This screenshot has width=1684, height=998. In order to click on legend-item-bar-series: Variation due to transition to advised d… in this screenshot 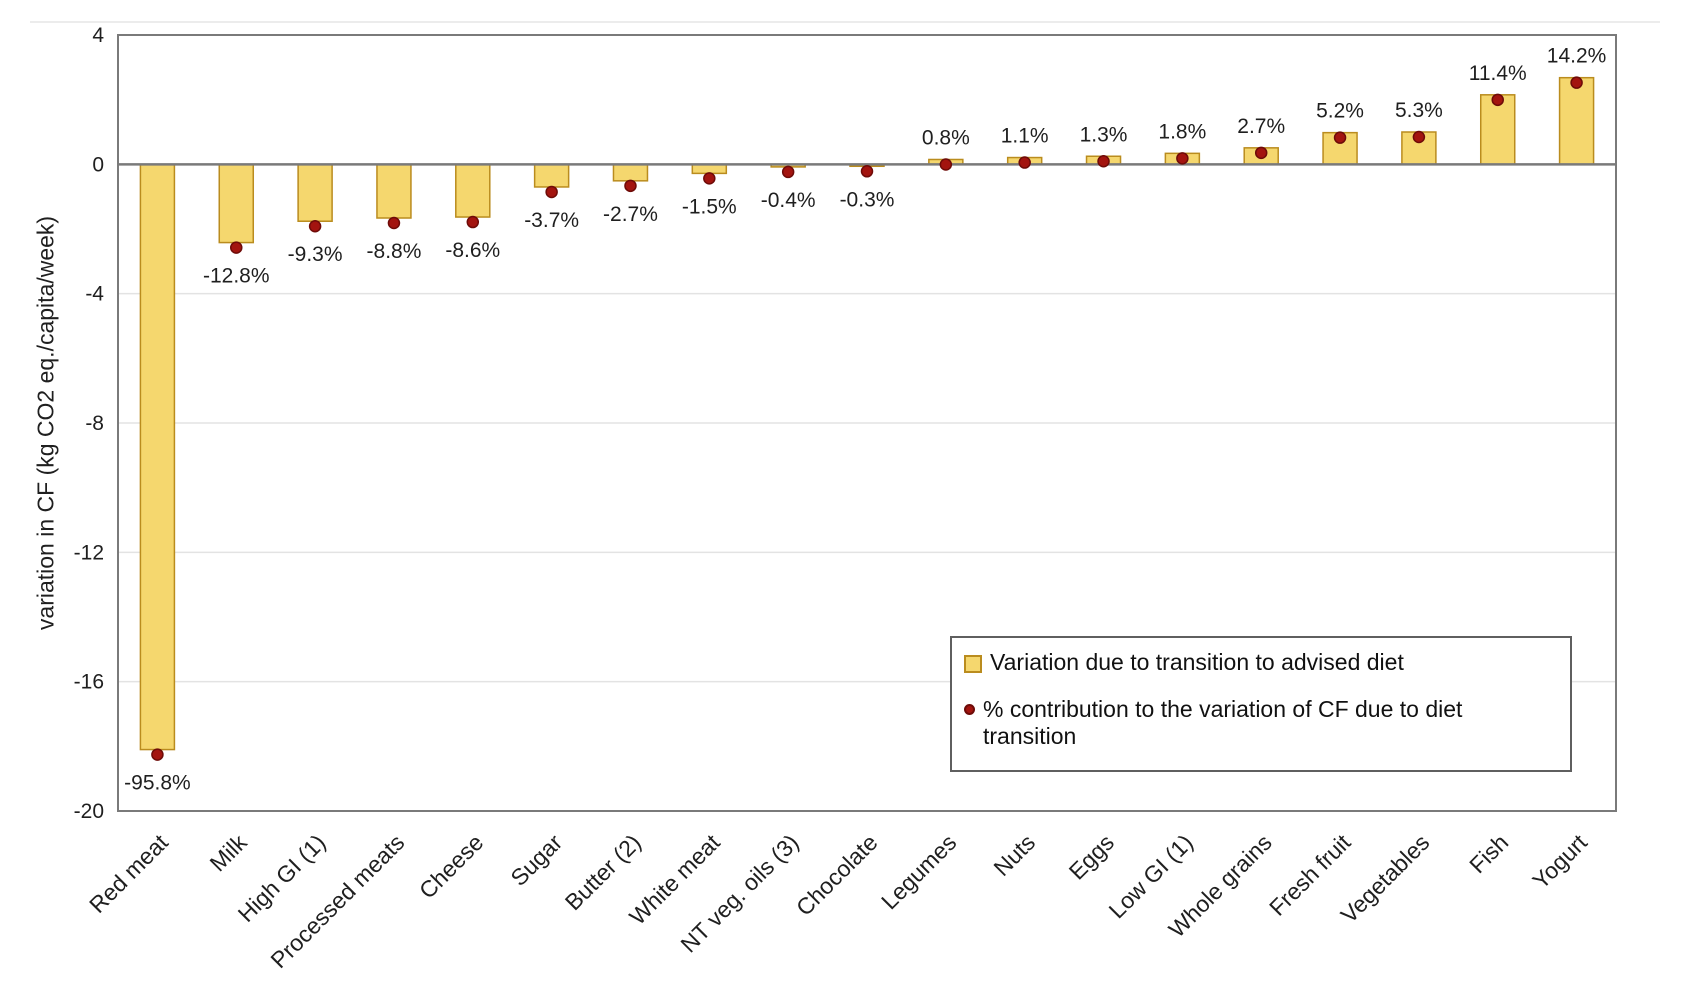, I will do `click(1261, 662)`.